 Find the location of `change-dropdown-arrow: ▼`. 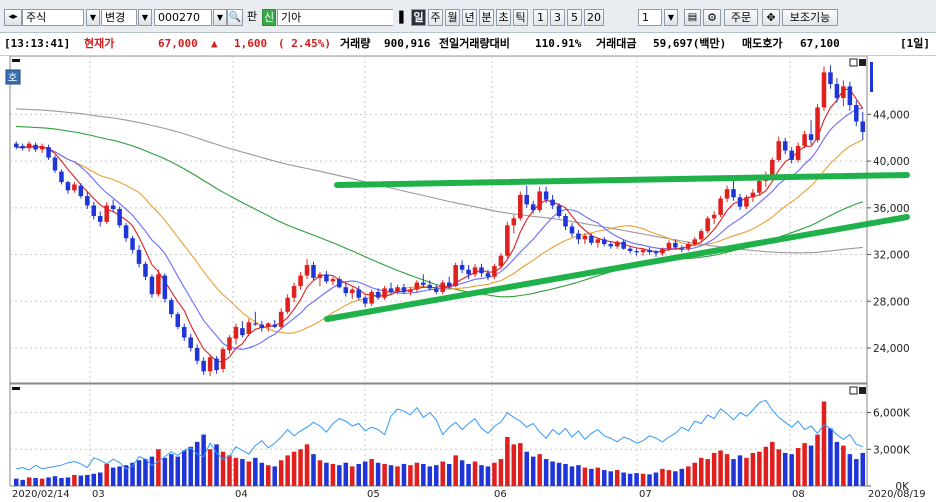

change-dropdown-arrow: ▼ is located at coordinates (145, 17).